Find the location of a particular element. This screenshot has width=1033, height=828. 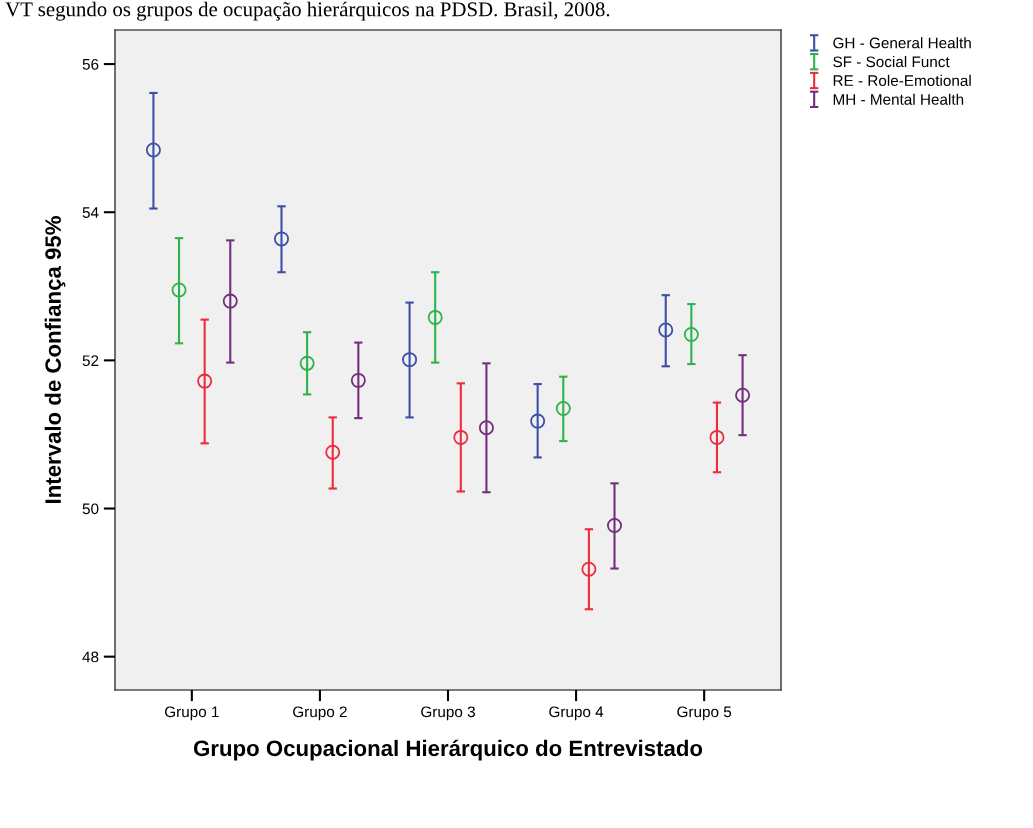

chart-title: VT segundo os grupos de ocupação hierárquicos na PDSD. Brasil, 2008. is located at coordinates (307, 11).